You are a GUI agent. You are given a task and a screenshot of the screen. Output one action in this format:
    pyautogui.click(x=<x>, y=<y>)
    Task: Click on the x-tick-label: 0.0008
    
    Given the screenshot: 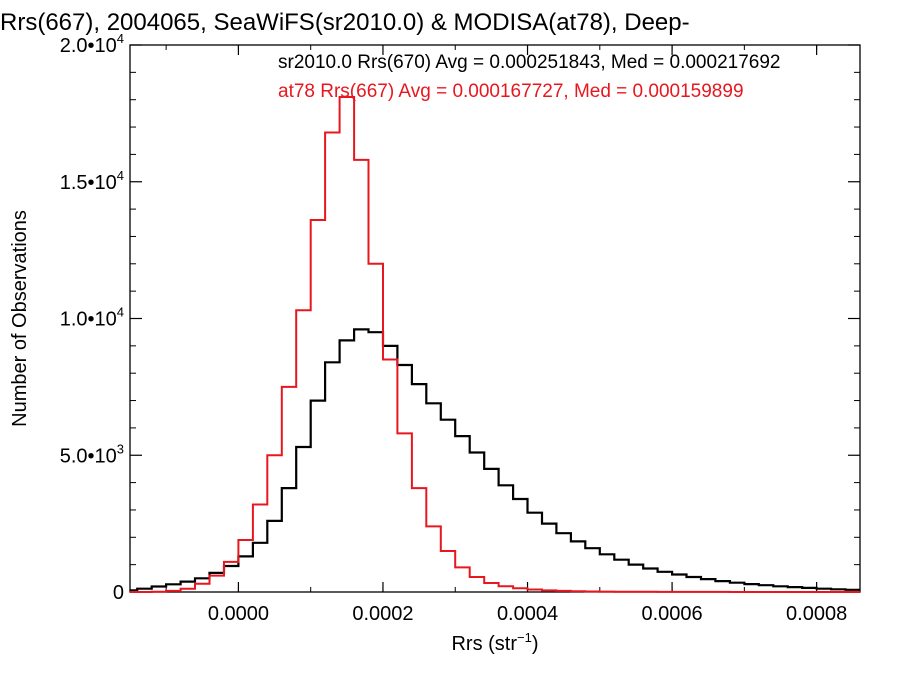 What is the action you would take?
    pyautogui.click(x=816, y=614)
    